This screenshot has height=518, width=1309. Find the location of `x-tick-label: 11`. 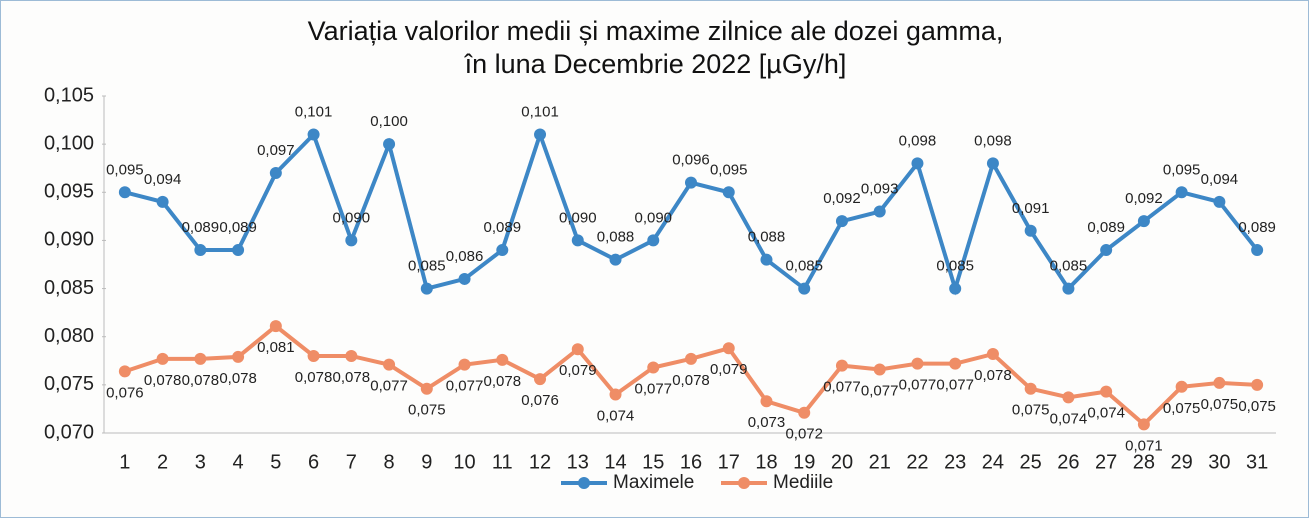

x-tick-label: 11 is located at coordinates (502, 462).